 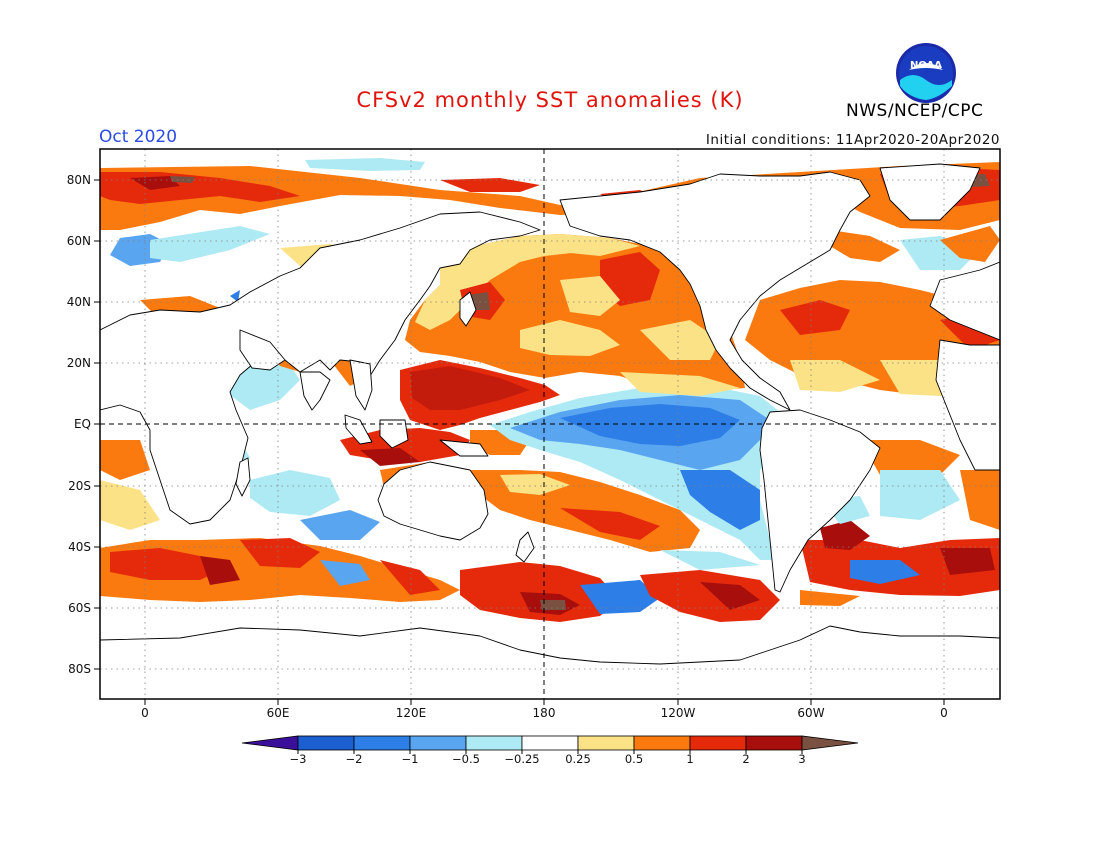 What do you see at coordinates (320, 368) in the screenshot?
I see `land-africa-eurasia` at bounding box center [320, 368].